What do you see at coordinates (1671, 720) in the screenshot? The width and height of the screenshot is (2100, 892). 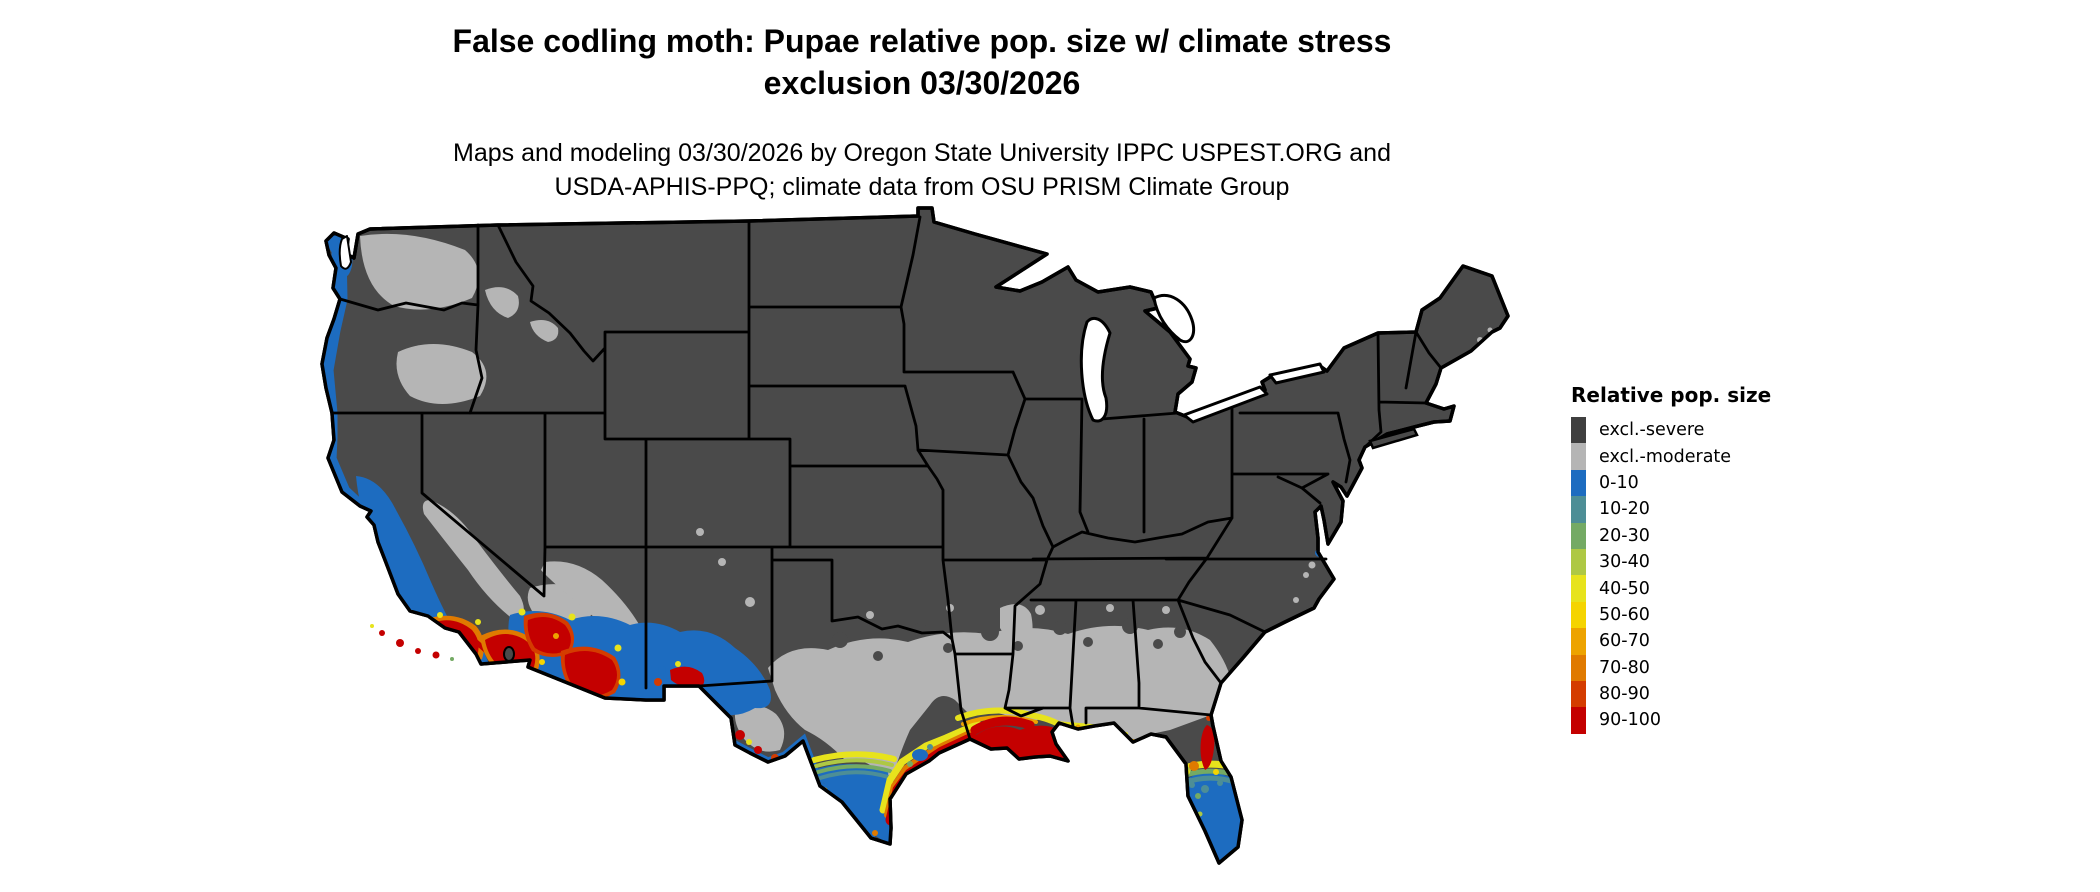 I see `legend-item: 90-100` at bounding box center [1671, 720].